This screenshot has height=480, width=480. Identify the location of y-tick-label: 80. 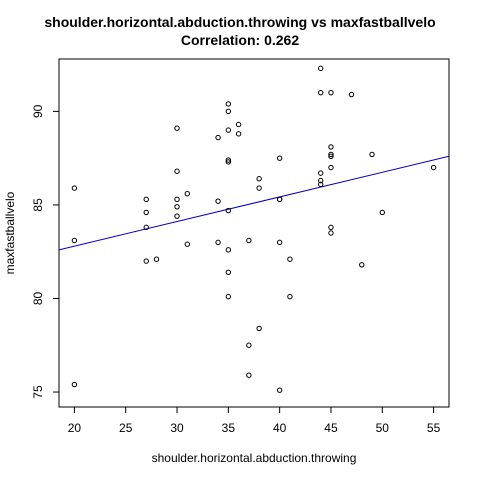
(38, 298).